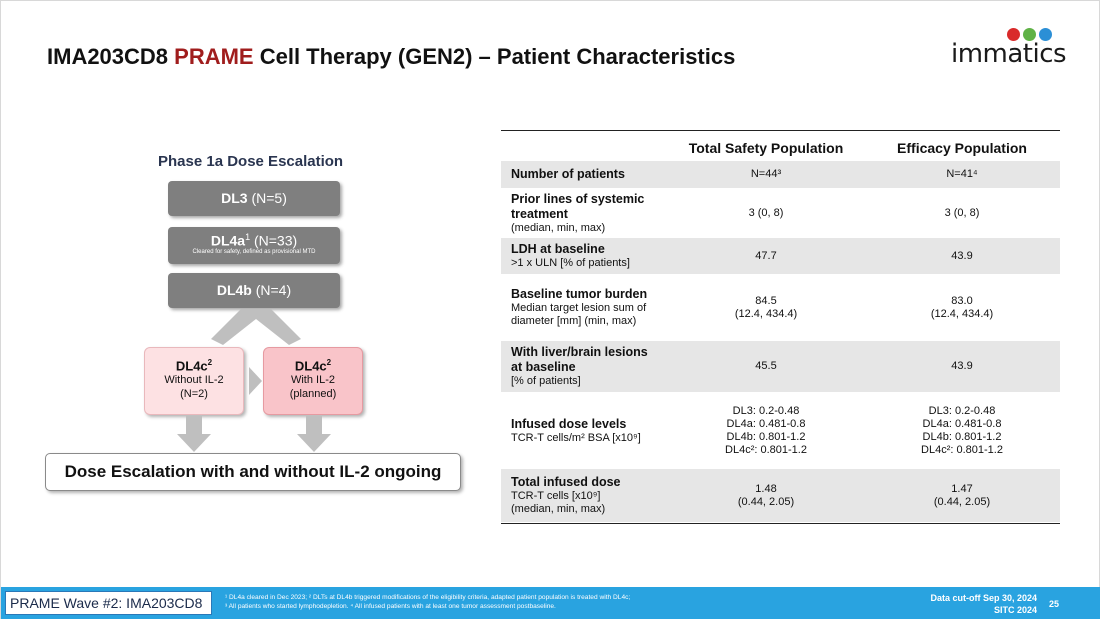 This screenshot has width=1100, height=619. Describe the element at coordinates (310, 366) in the screenshot. I see `dl4c-b-name: DL4c` at that location.